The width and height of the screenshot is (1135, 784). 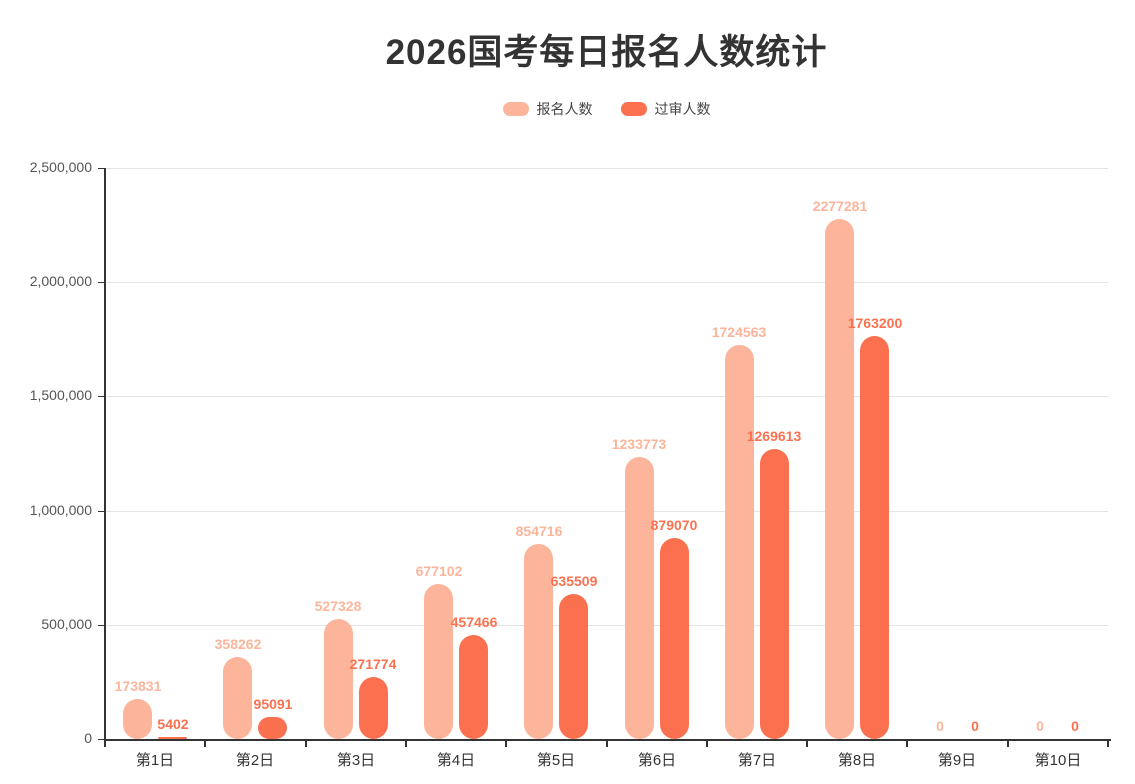 What do you see at coordinates (172, 738) in the screenshot?
I see `bar-过审人数-day1` at bounding box center [172, 738].